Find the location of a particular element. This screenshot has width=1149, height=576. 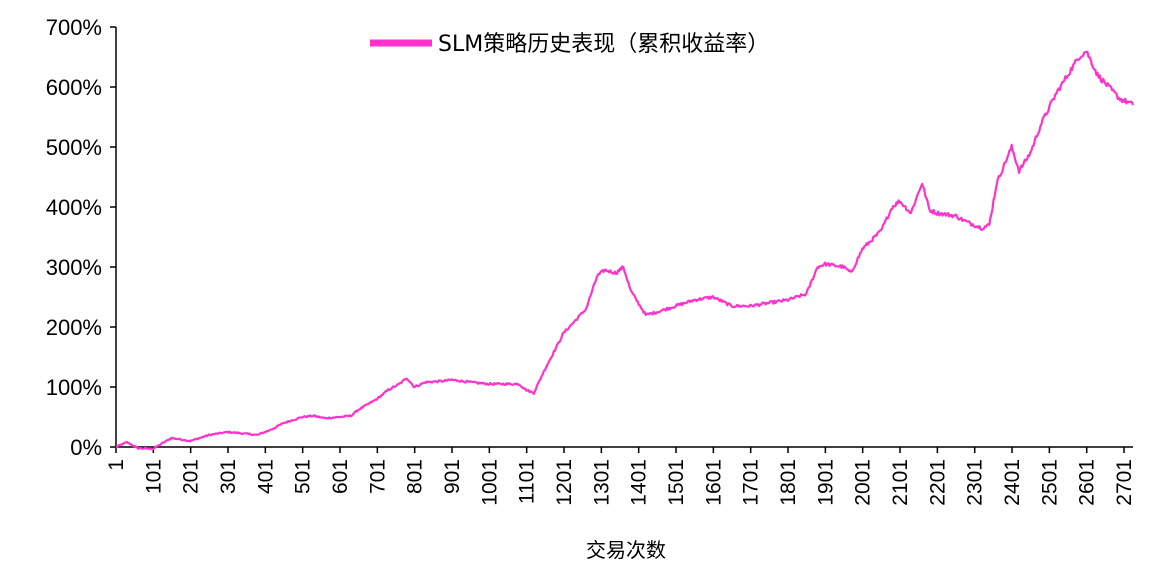

legend-label: SLM策略历史表现（累积收益率） is located at coordinates (603, 44).